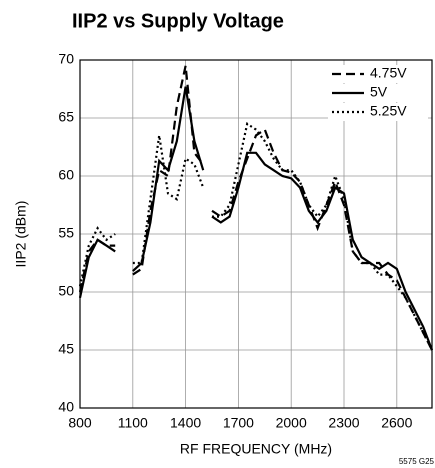 The height and width of the screenshot is (468, 435). Describe the element at coordinates (256, 449) in the screenshot. I see `x-axis-label: RF FREQUENCY (MHz)` at that location.